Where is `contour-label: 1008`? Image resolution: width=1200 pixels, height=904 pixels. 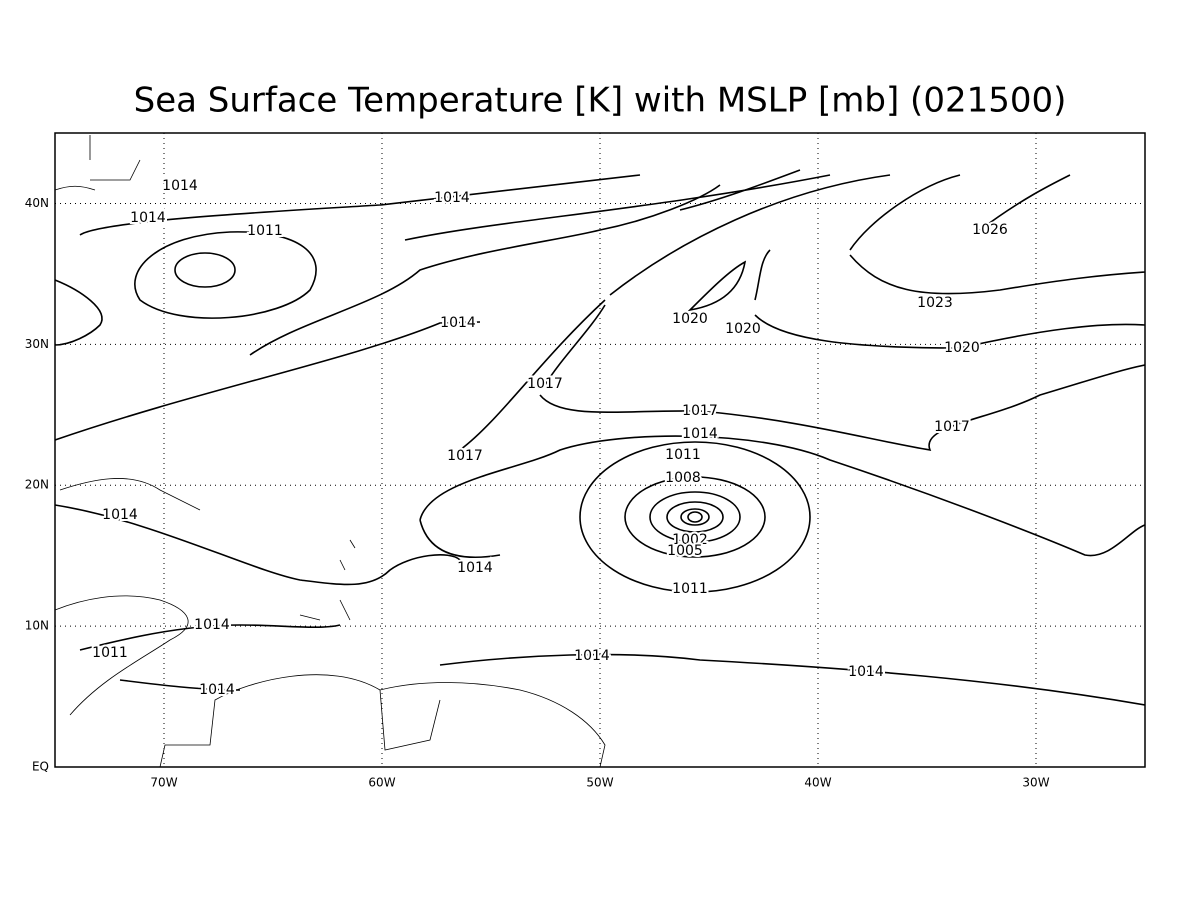
contour-label: 1008 is located at coordinates (683, 478).